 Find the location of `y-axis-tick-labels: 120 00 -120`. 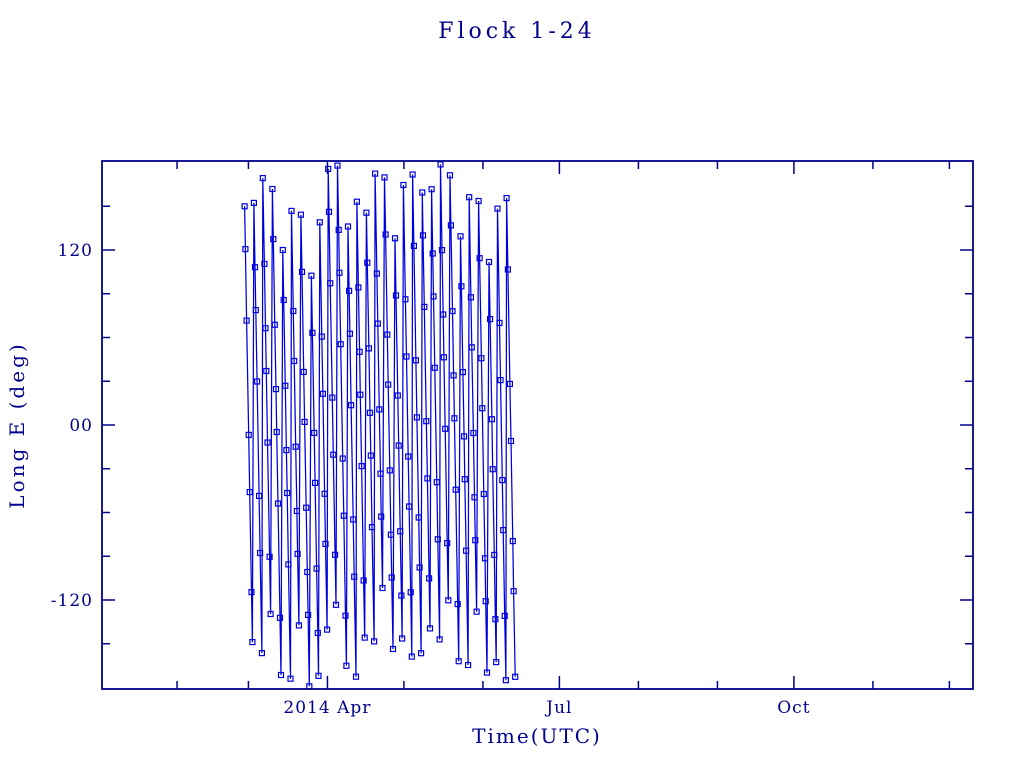

y-axis-tick-labels: 120 00 -120 is located at coordinates (72, 426).